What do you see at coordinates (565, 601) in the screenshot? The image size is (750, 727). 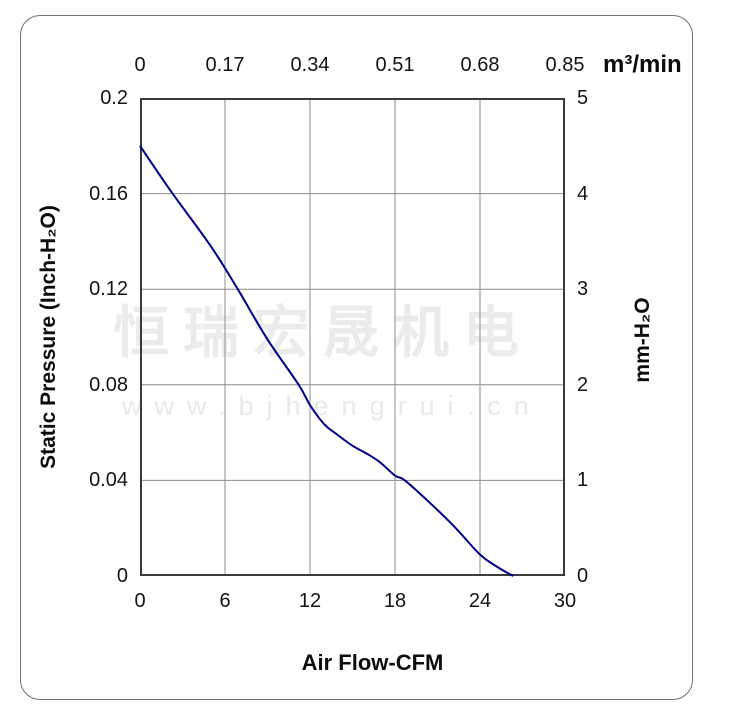 I see `bottom-axis-tick: 30` at bounding box center [565, 601].